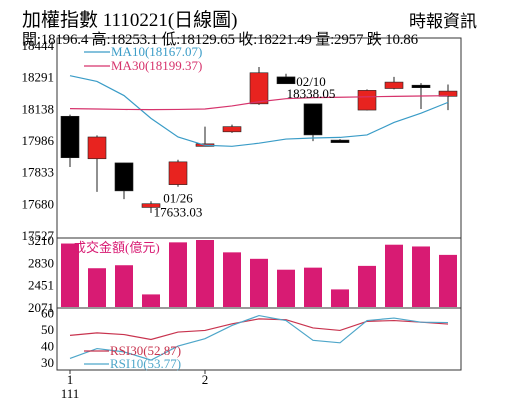  What do you see at coordinates (311, 81) in the screenshot?
I see `high-annotation-date: 02/10` at bounding box center [311, 81].